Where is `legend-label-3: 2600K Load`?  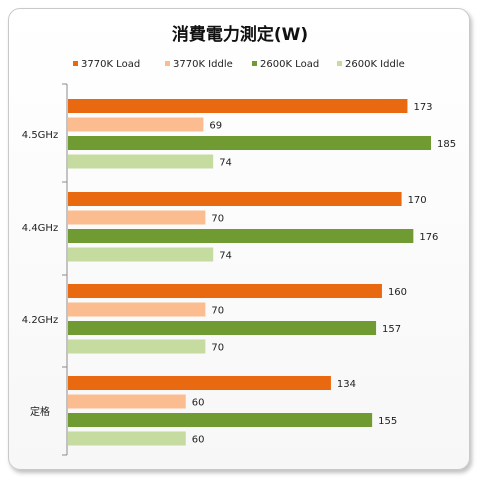
legend-label-3: 2600K Load is located at coordinates (289, 64).